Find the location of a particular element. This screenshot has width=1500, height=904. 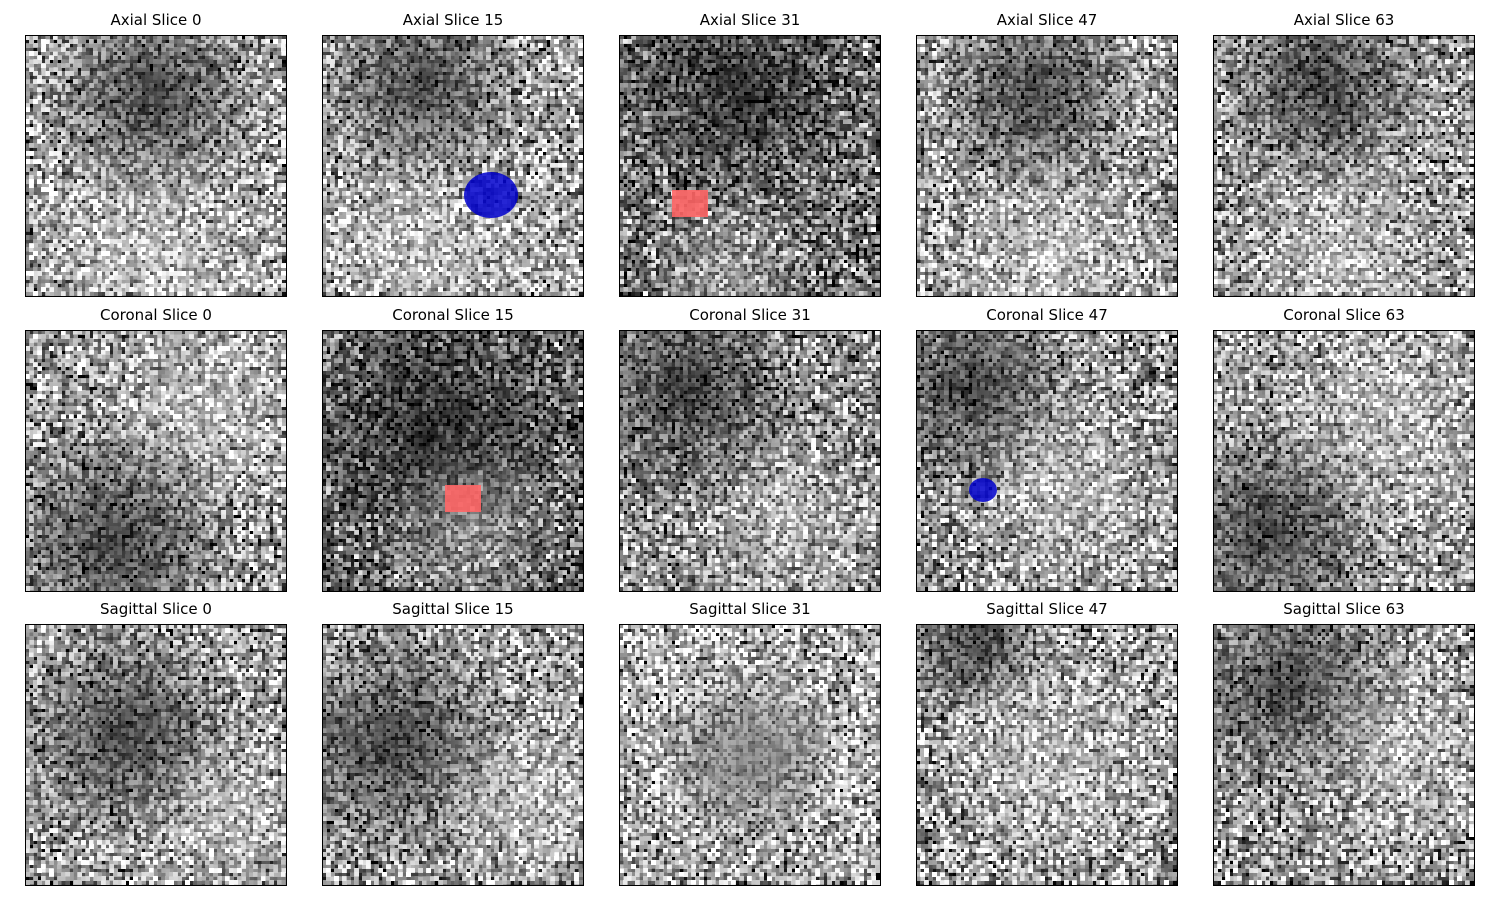

panel-title: Coronal Slice 15 is located at coordinates (453, 315).